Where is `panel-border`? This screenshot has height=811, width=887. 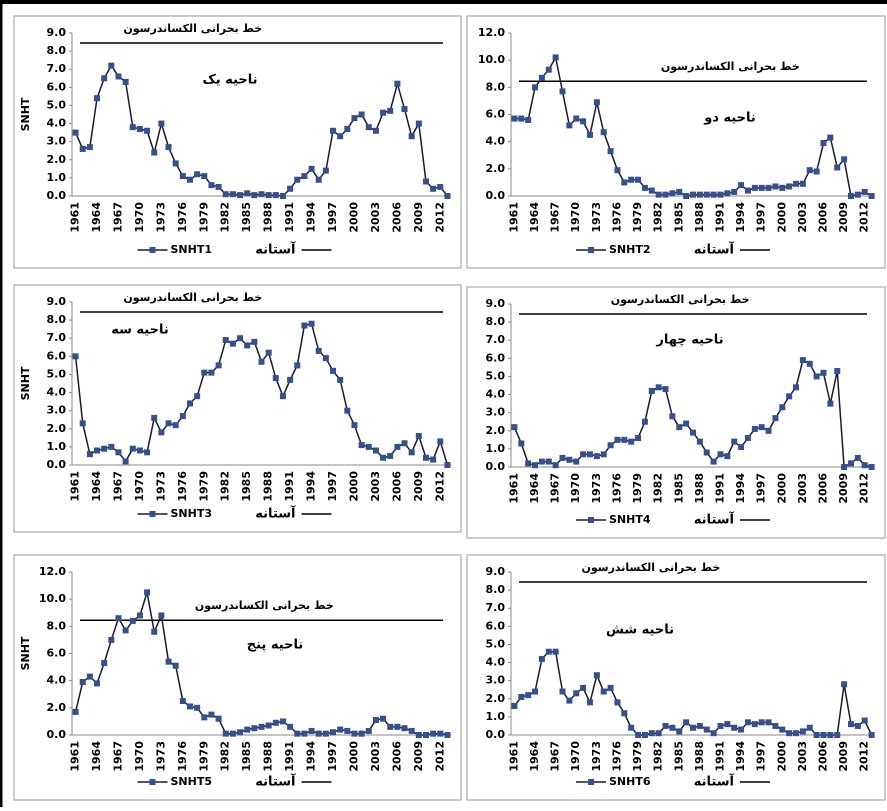
panel-border is located at coordinates (676, 677).